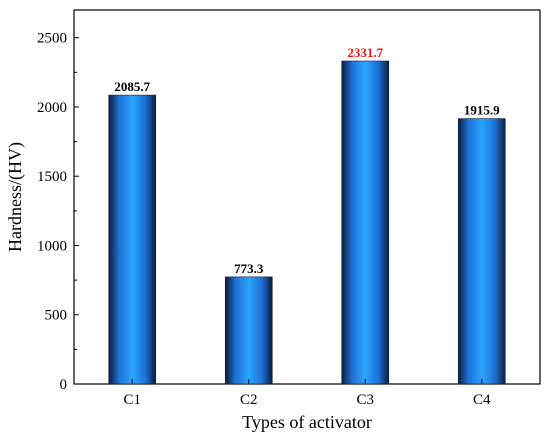 This screenshot has width=550, height=439. Describe the element at coordinates (132, 239) in the screenshot. I see `bar-c1` at that location.